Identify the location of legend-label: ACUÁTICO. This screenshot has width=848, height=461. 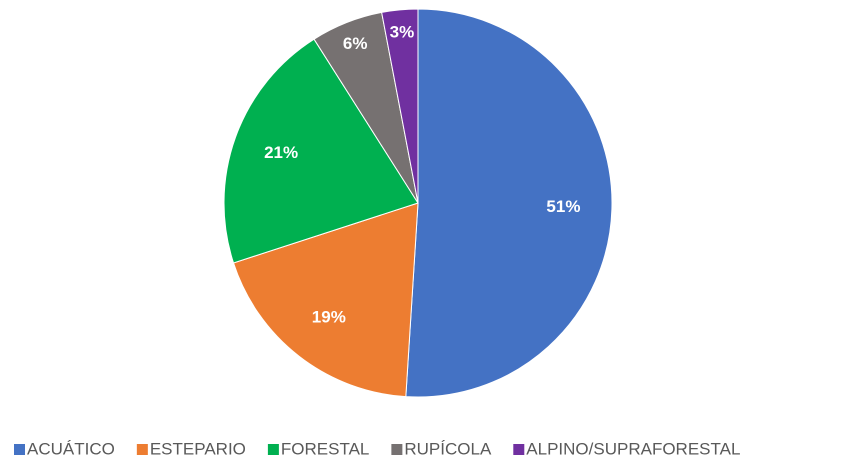
(71, 448).